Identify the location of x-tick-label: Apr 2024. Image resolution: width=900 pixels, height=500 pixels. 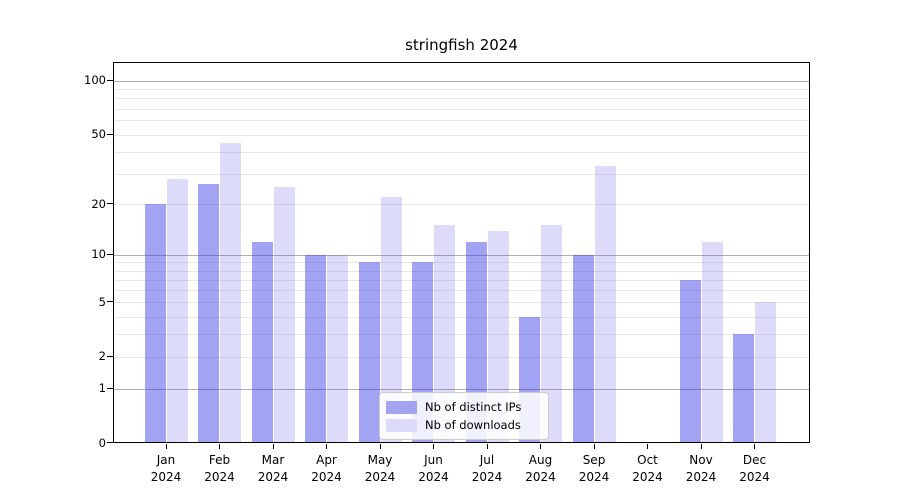
(326, 468).